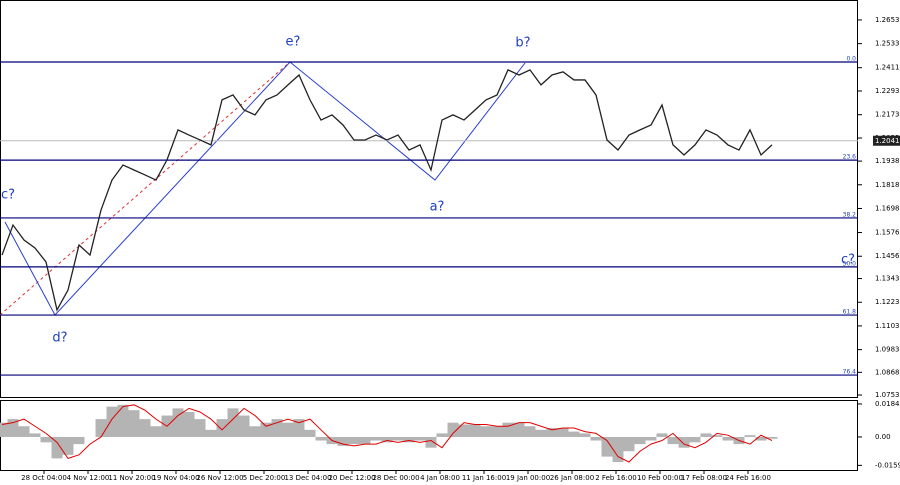 The width and height of the screenshot is (900, 485). I want to click on y-tick-label: 1.0983, so click(887, 350).